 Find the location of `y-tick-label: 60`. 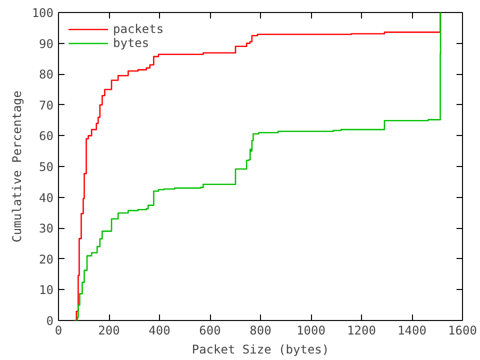

y-tick-label: 60 is located at coordinates (46, 136).